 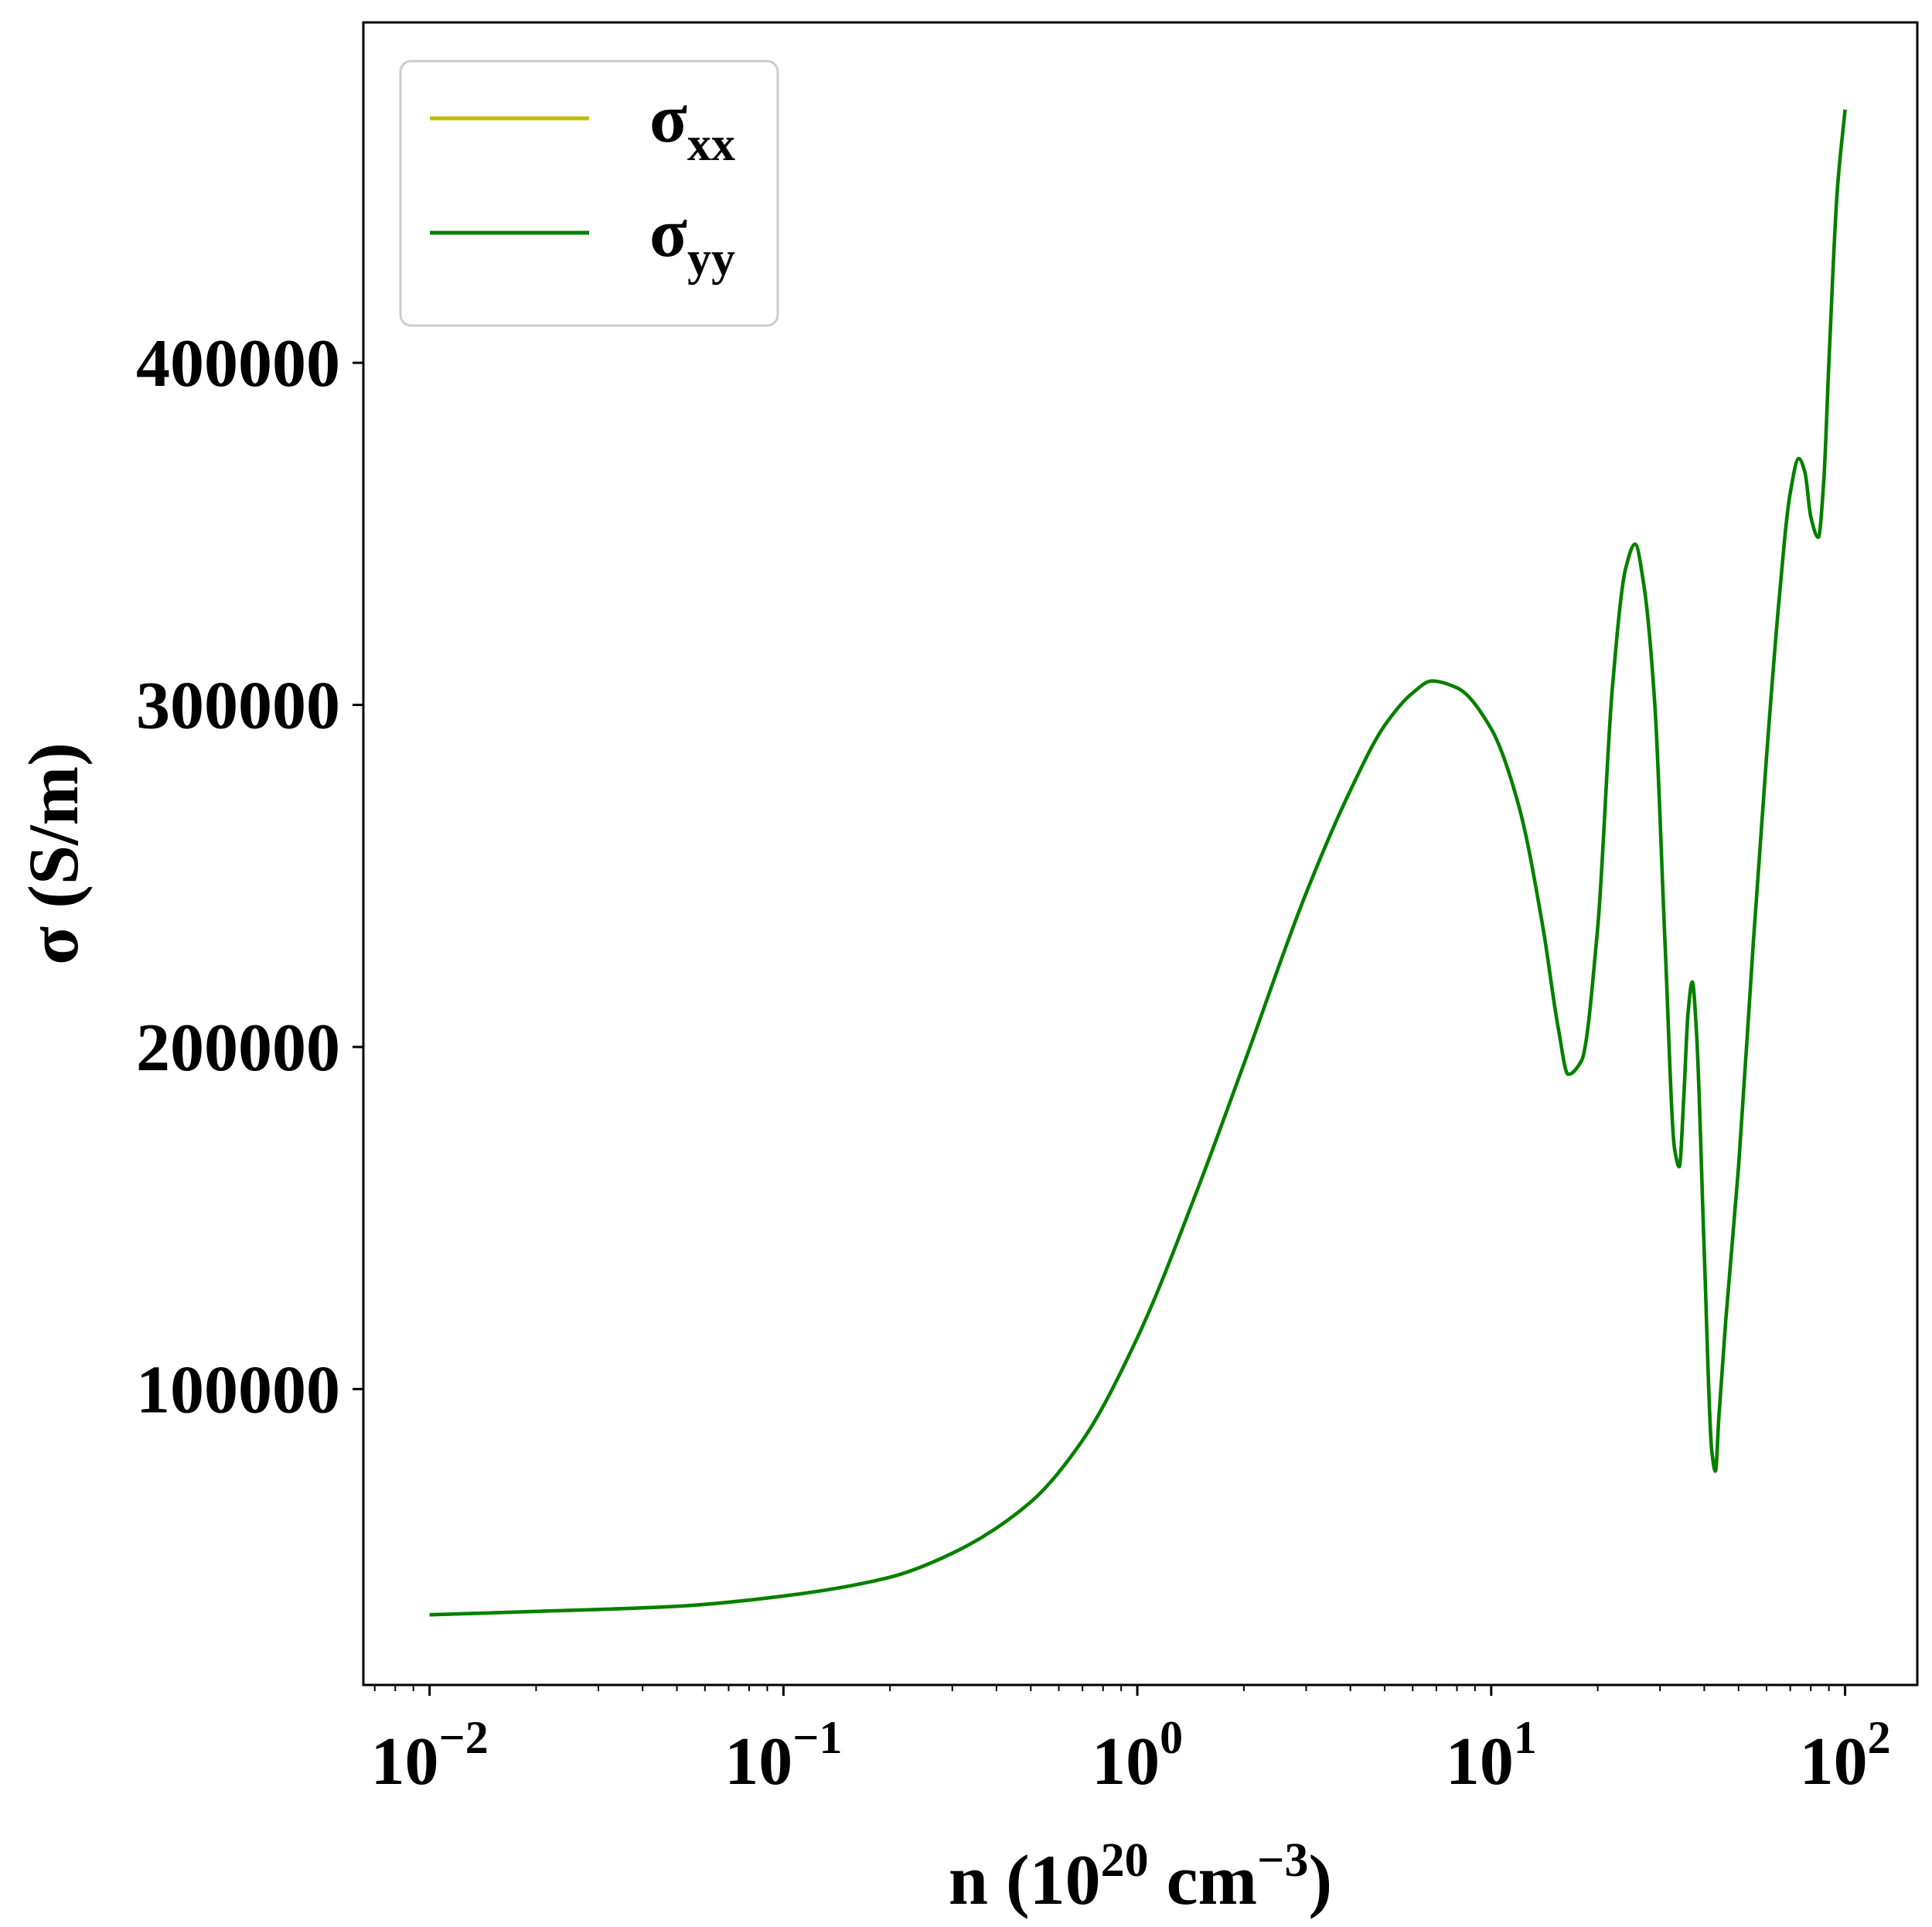 What do you see at coordinates (1203, 1879) in the screenshot?
I see `x-axis-label-mid: cm` at bounding box center [1203, 1879].